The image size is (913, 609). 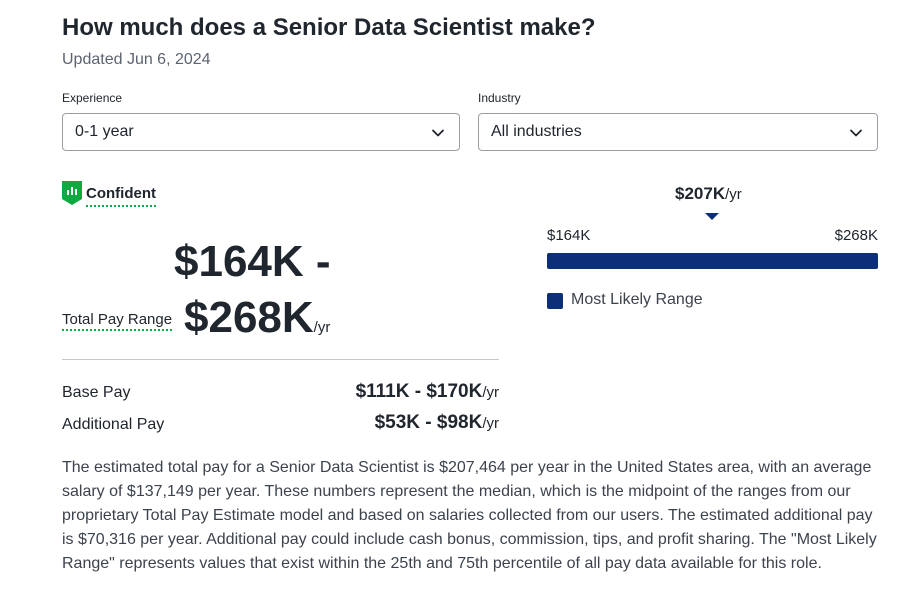 I want to click on additional-pay-label: Additional Pay, so click(x=113, y=424).